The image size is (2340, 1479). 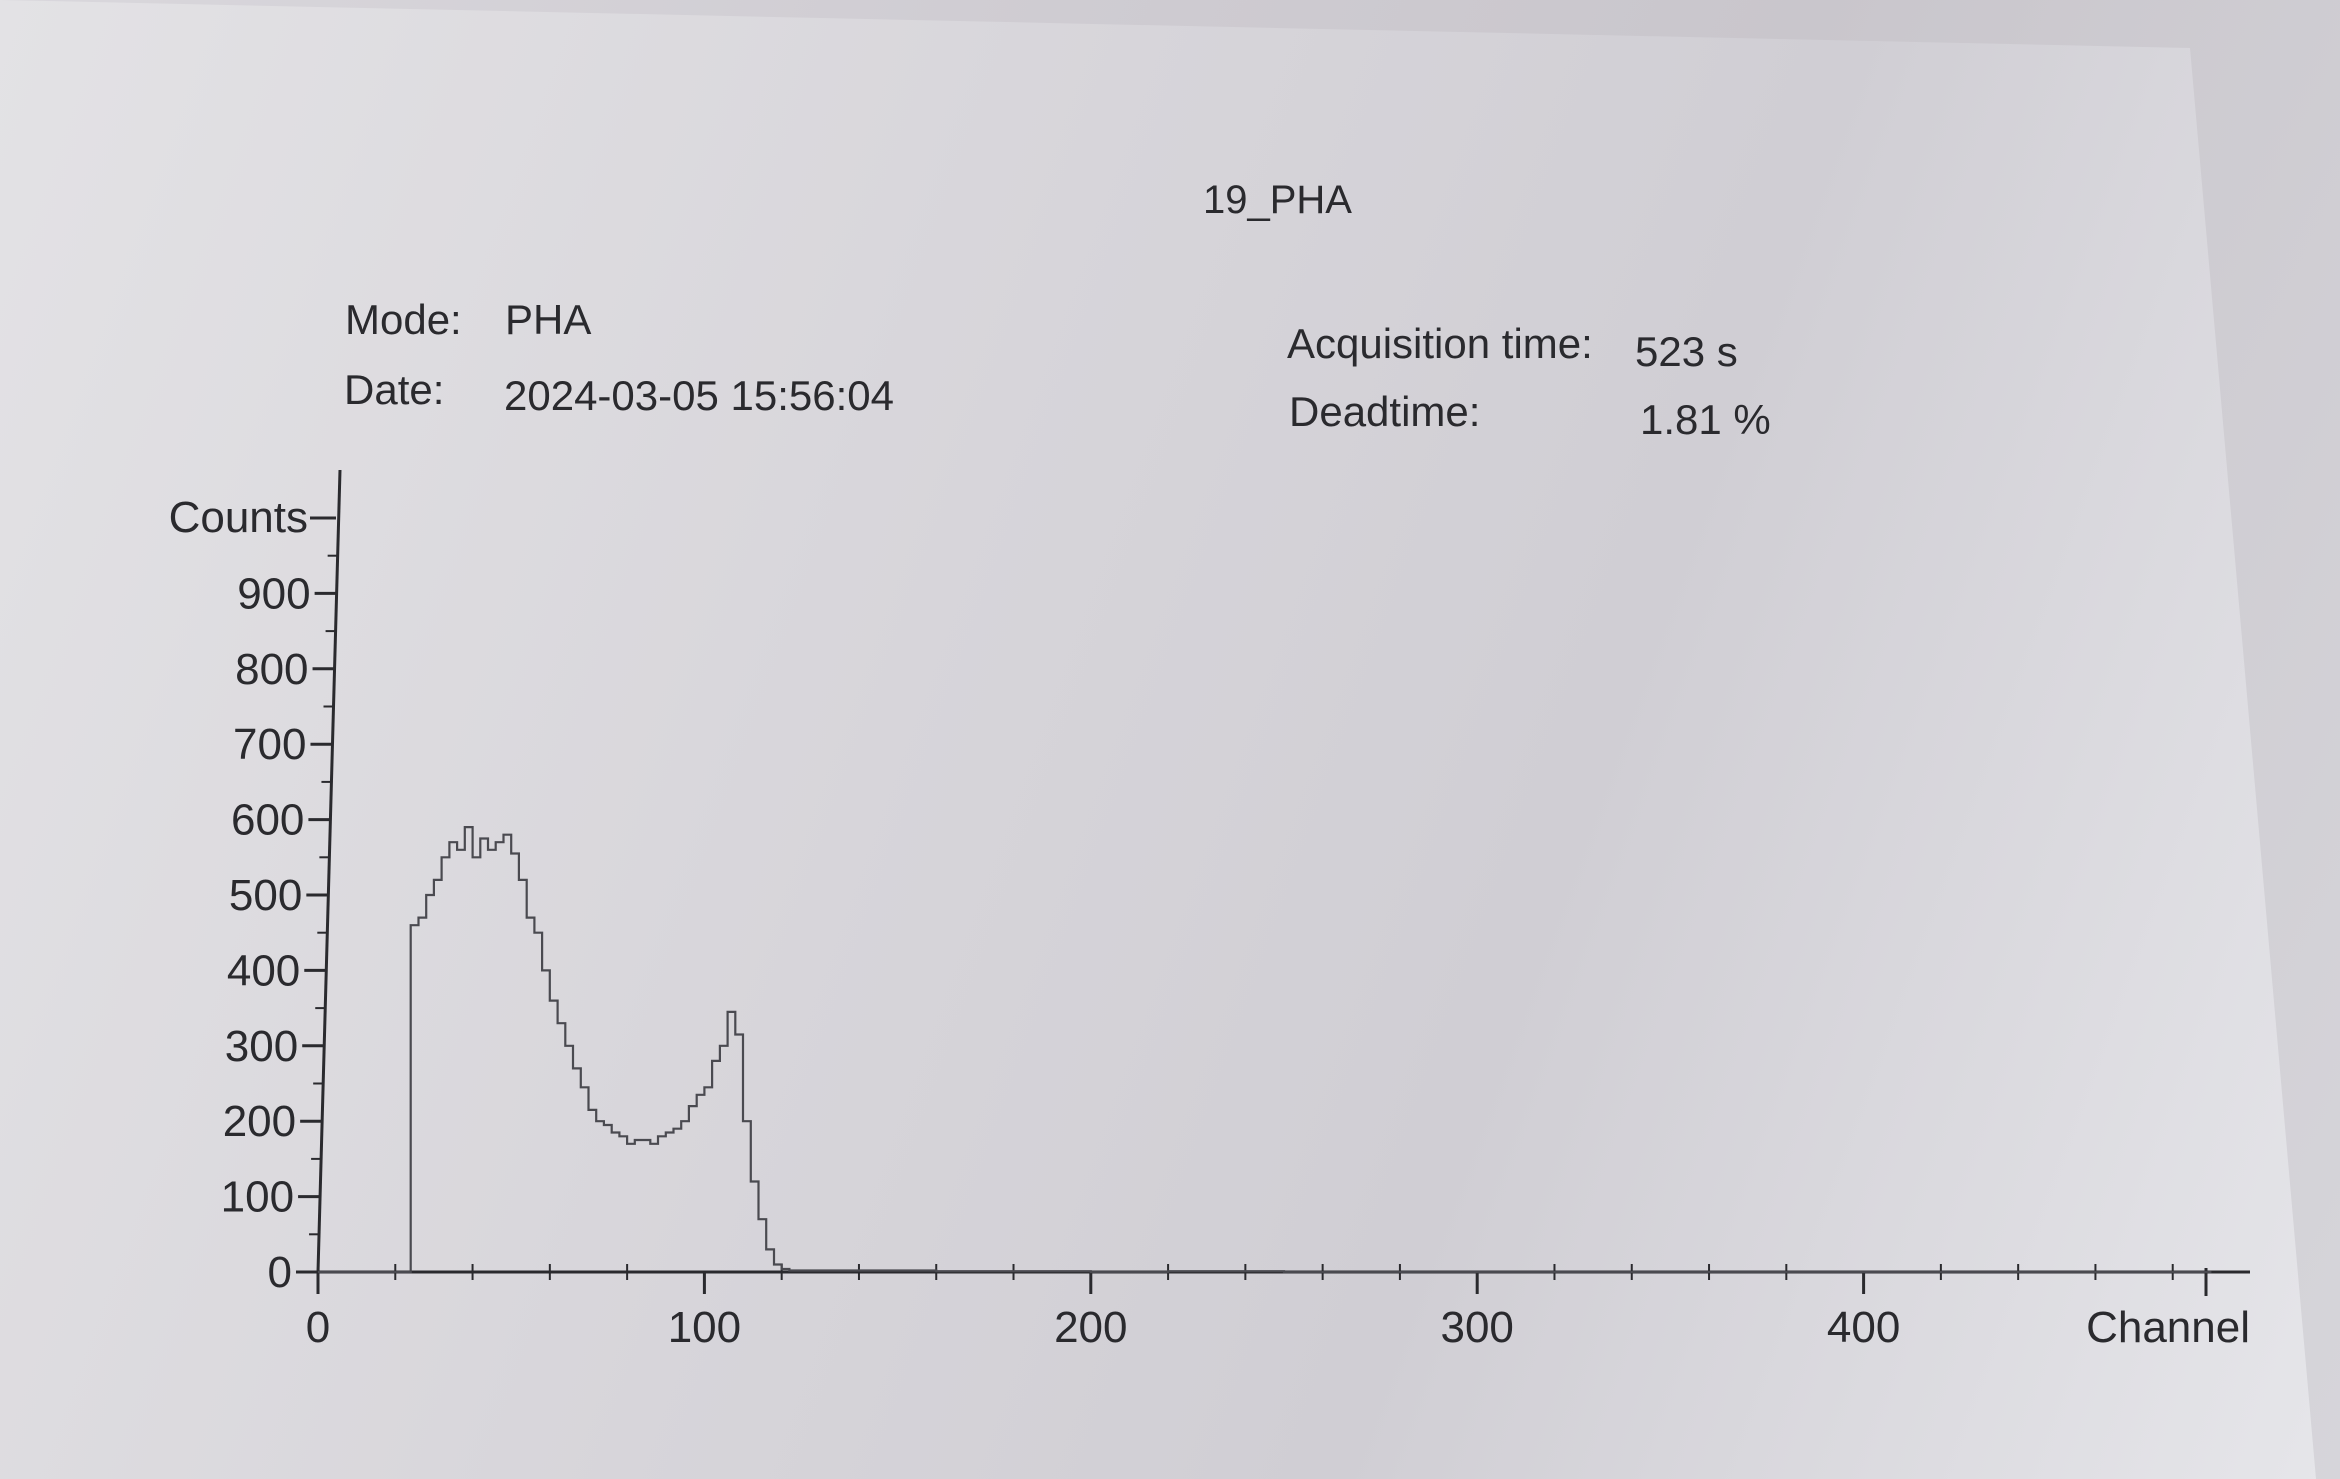 What do you see at coordinates (318, 1327) in the screenshot?
I see `x-tick-label: 0` at bounding box center [318, 1327].